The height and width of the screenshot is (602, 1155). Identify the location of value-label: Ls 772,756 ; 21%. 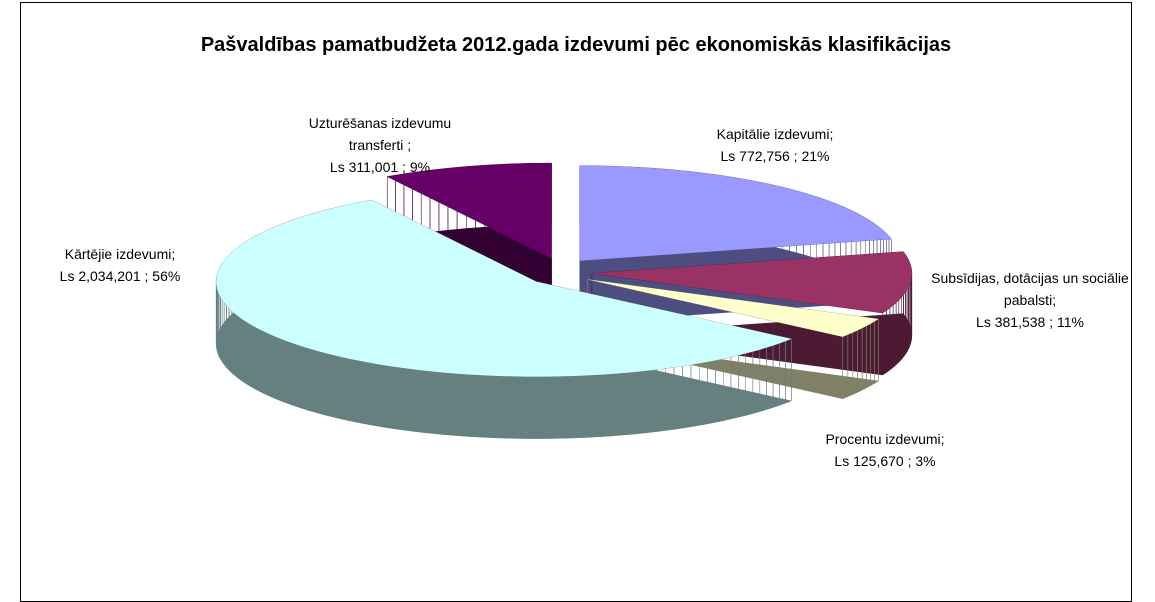
(775, 156).